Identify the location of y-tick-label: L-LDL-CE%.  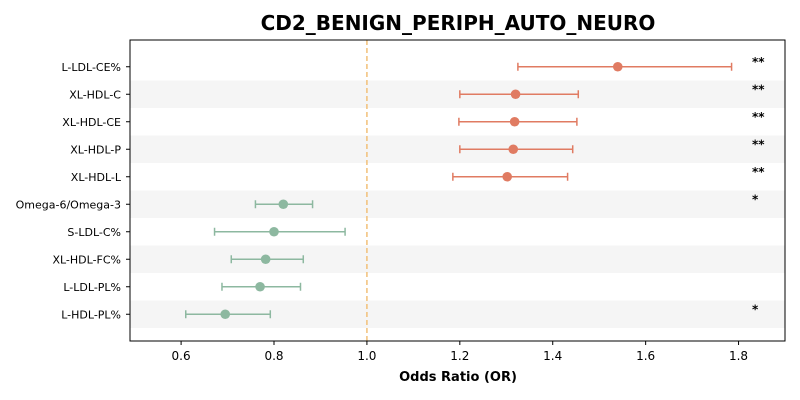
(92, 67).